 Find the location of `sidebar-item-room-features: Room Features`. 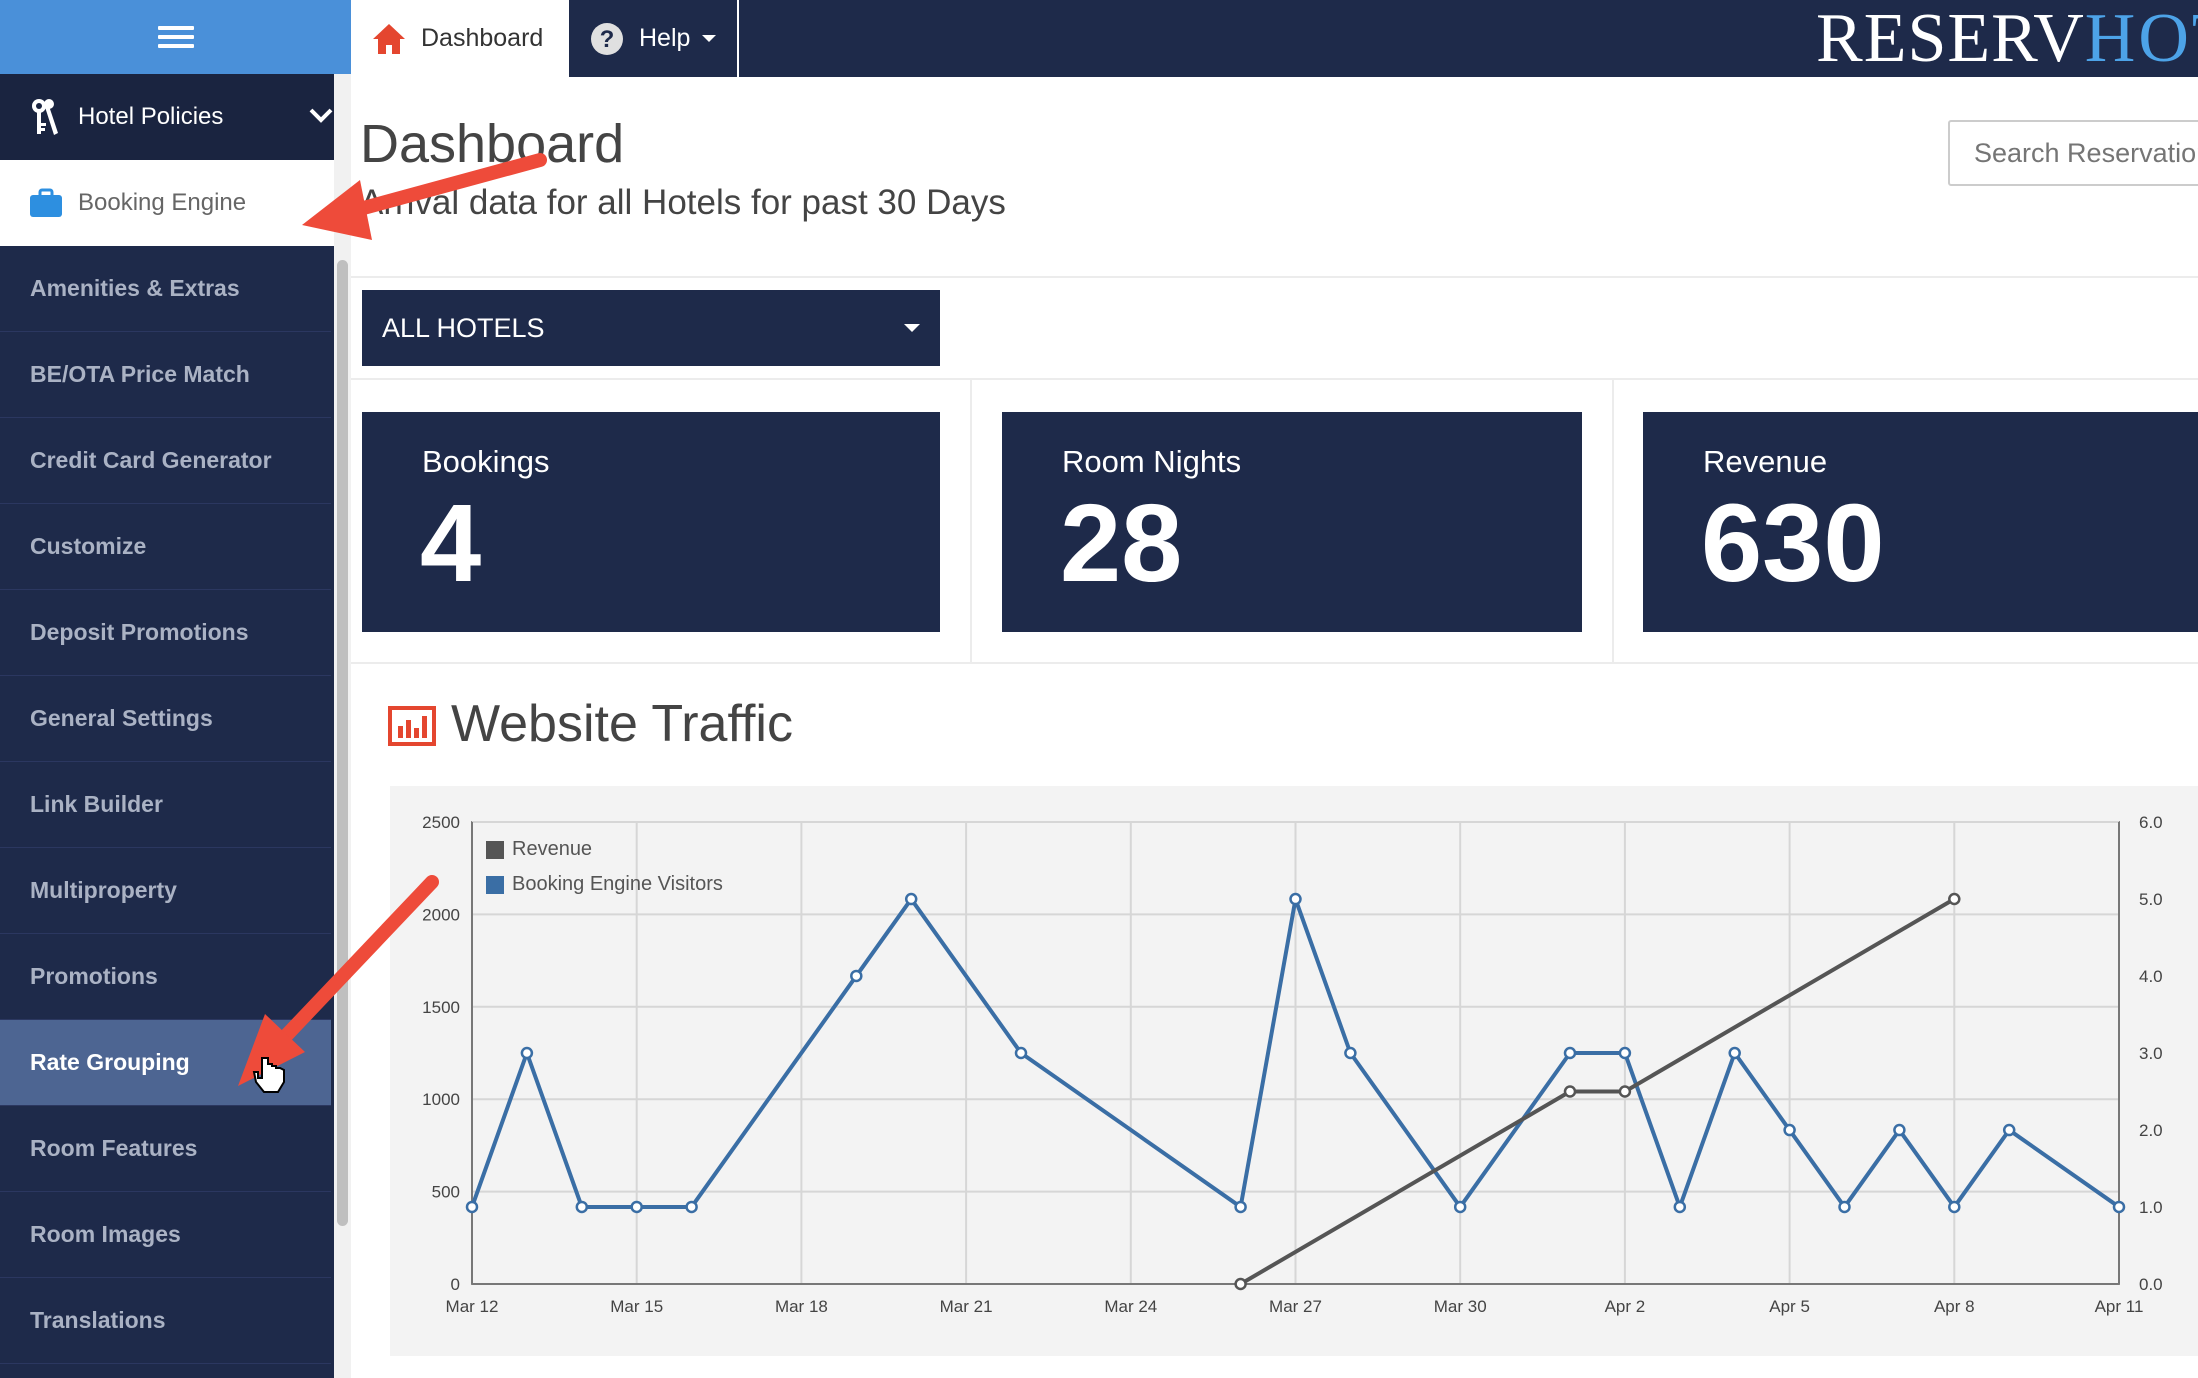

sidebar-item-room-features: Room Features is located at coordinates (165, 1149).